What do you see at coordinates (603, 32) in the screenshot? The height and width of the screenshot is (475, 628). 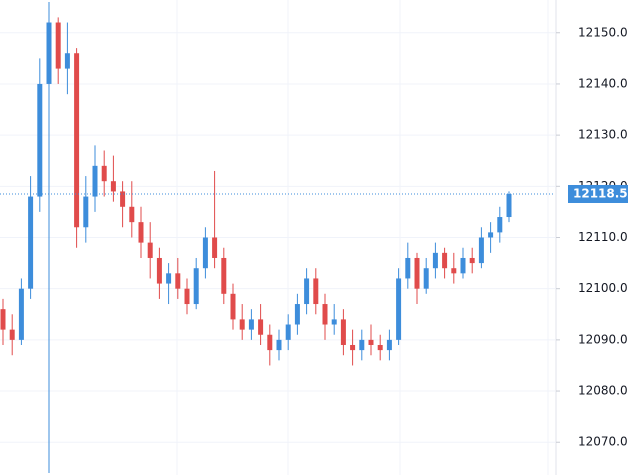 I see `y-tick-label: 12150.00` at bounding box center [603, 32].